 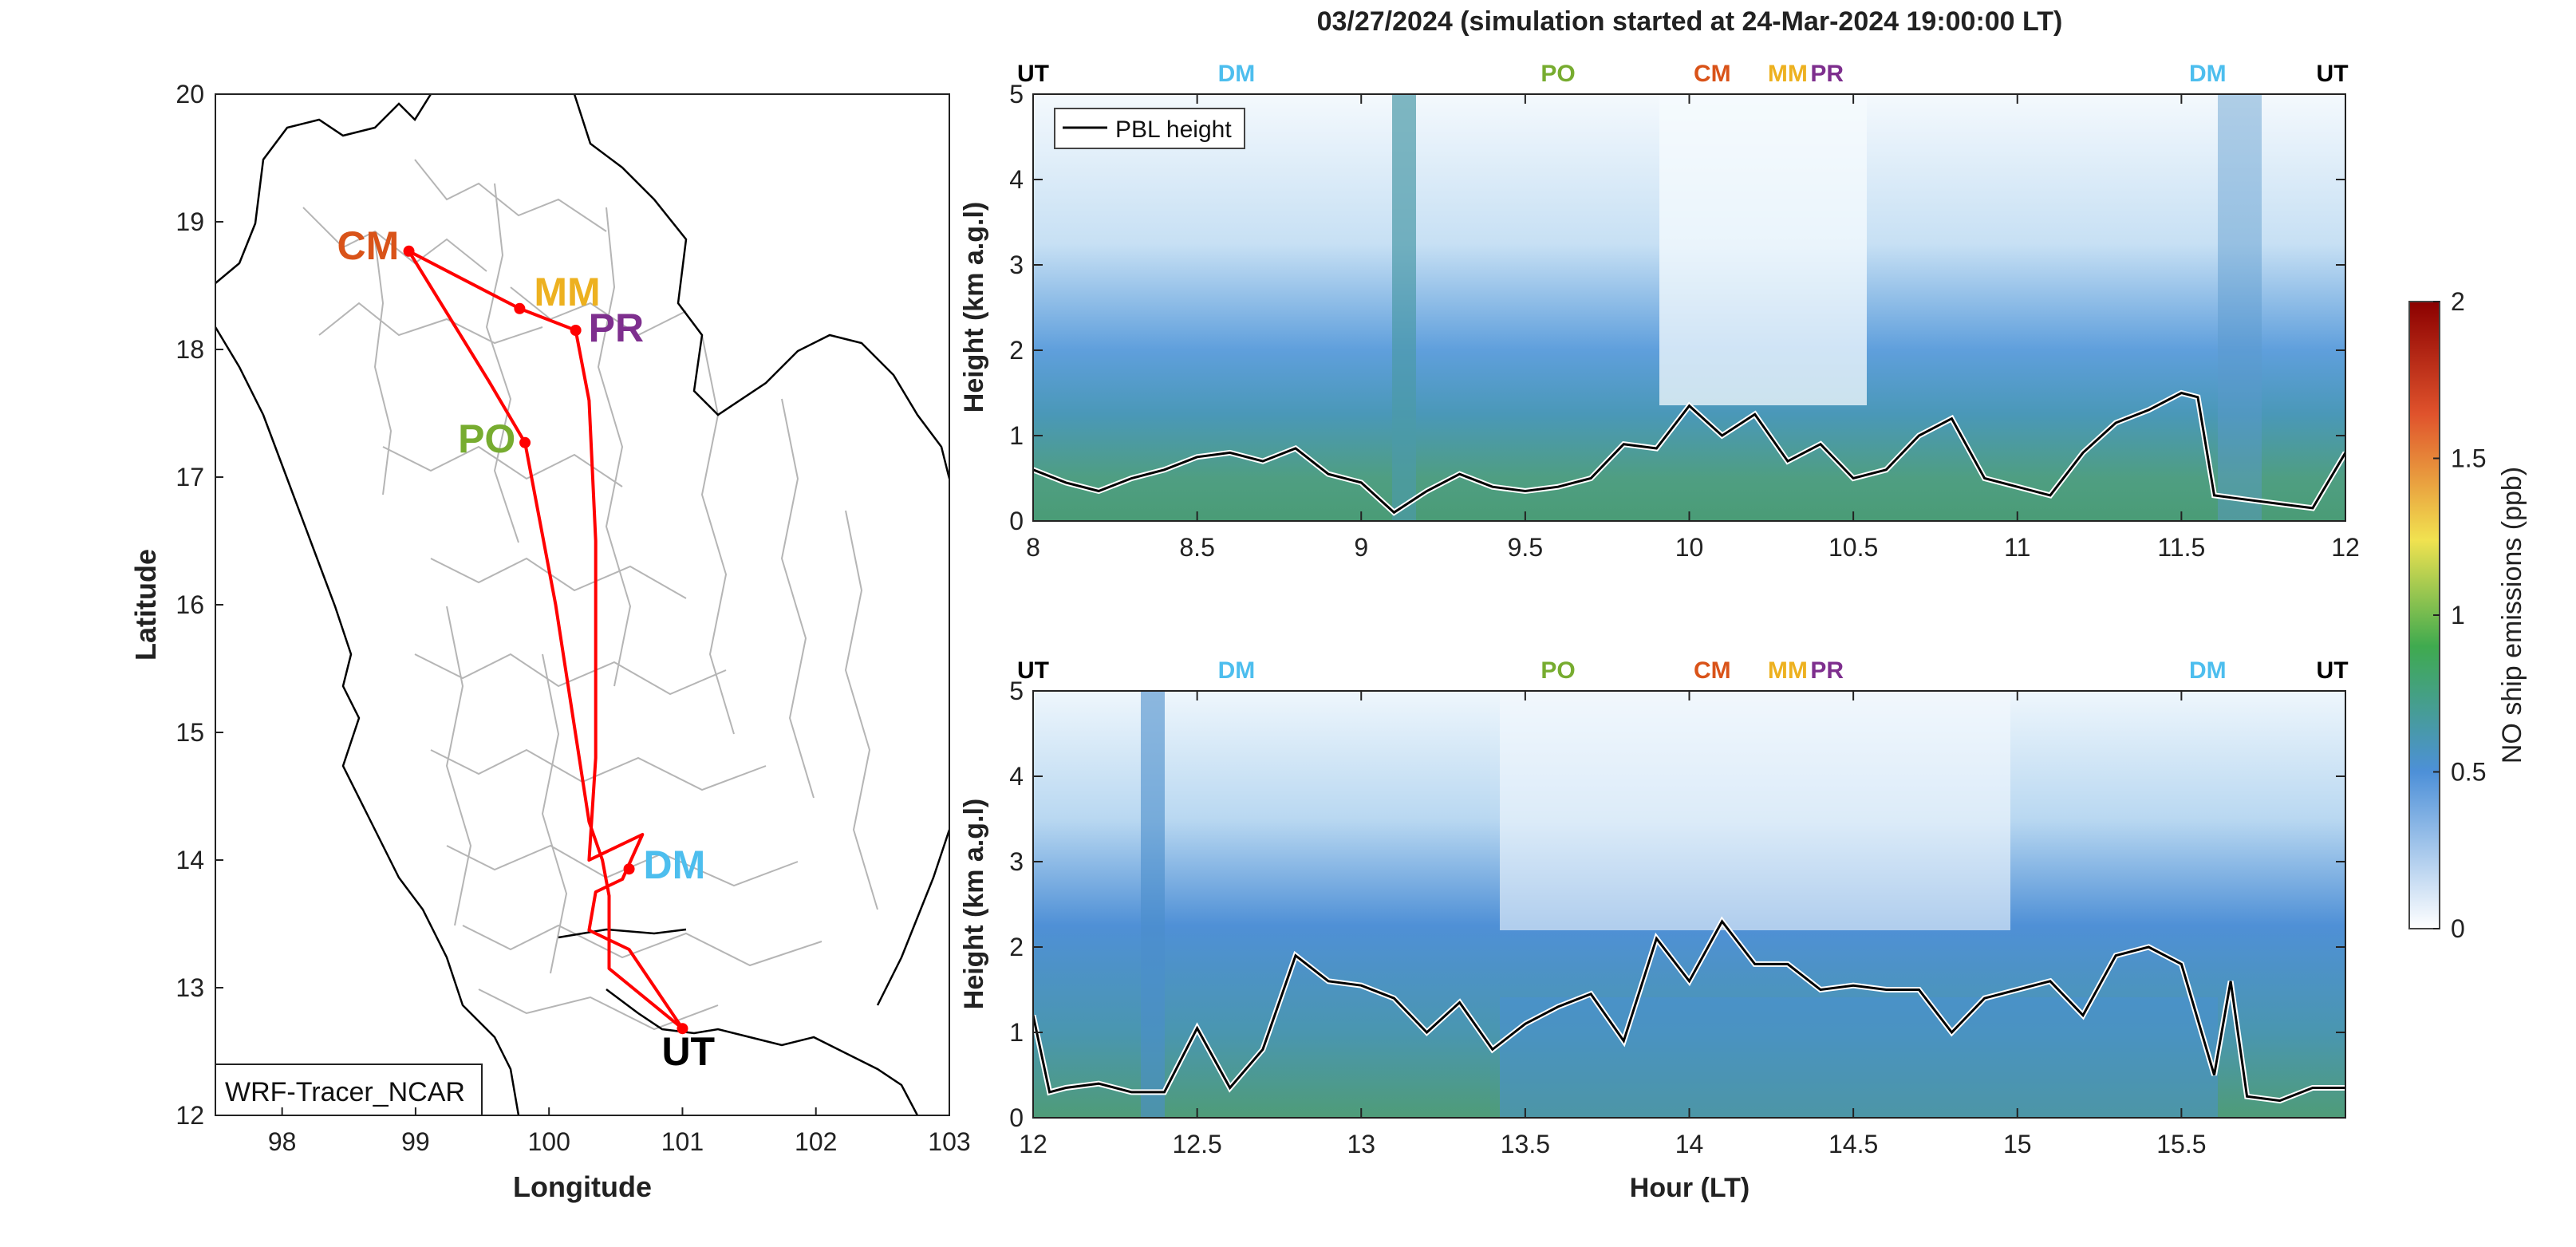 What do you see at coordinates (1017, 521) in the screenshot?
I see `panel-1-y-tick-label: 0` at bounding box center [1017, 521].